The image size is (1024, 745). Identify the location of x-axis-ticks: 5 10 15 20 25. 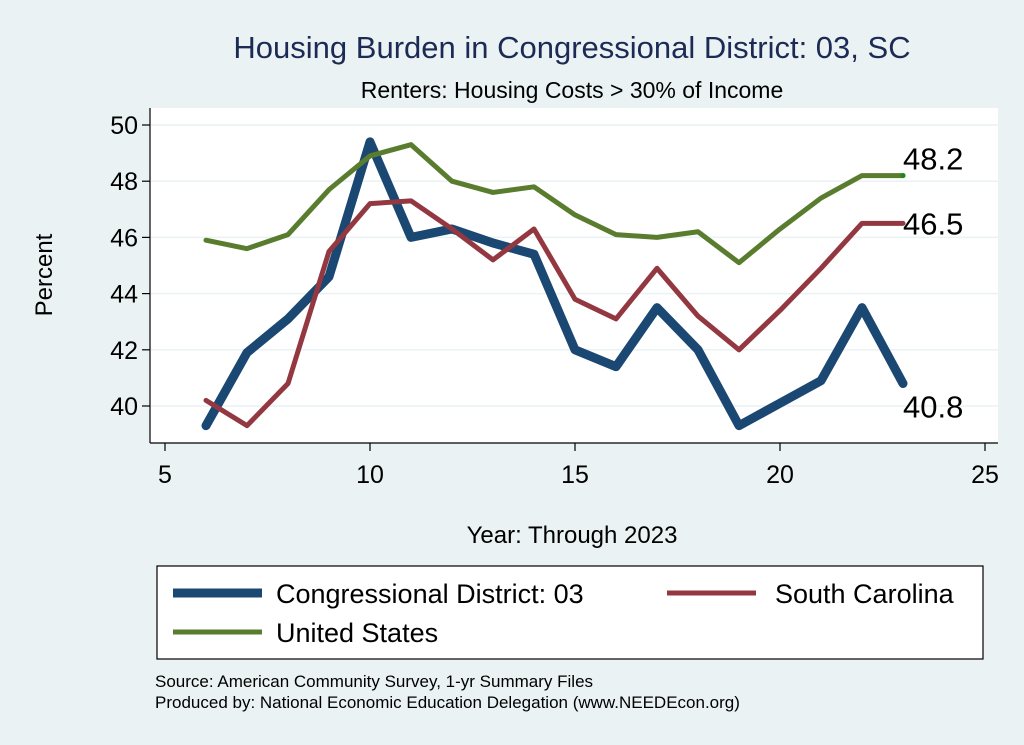
(578, 466).